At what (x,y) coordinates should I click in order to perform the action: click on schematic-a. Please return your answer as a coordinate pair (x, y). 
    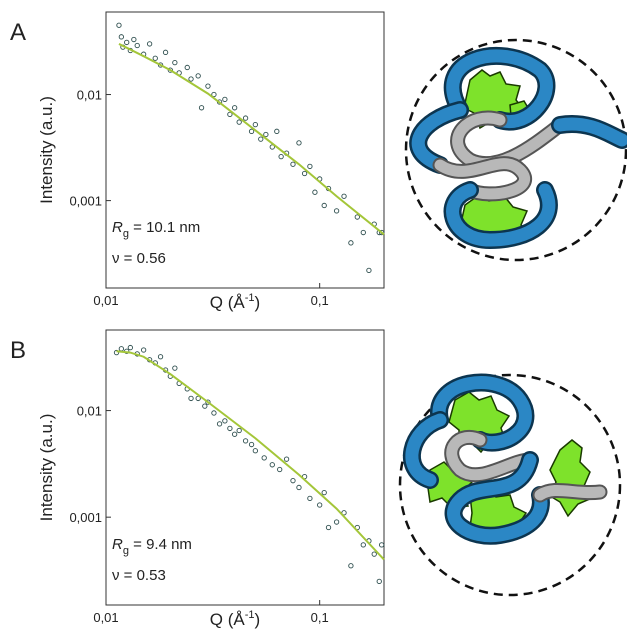
    Looking at the image, I should click on (515, 150).